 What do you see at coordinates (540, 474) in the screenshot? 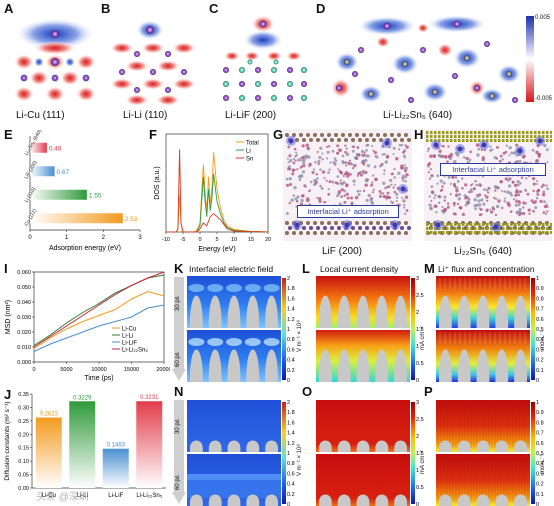
I see `colorbar-p-tick-7: 0.3` at bounding box center [540, 474].